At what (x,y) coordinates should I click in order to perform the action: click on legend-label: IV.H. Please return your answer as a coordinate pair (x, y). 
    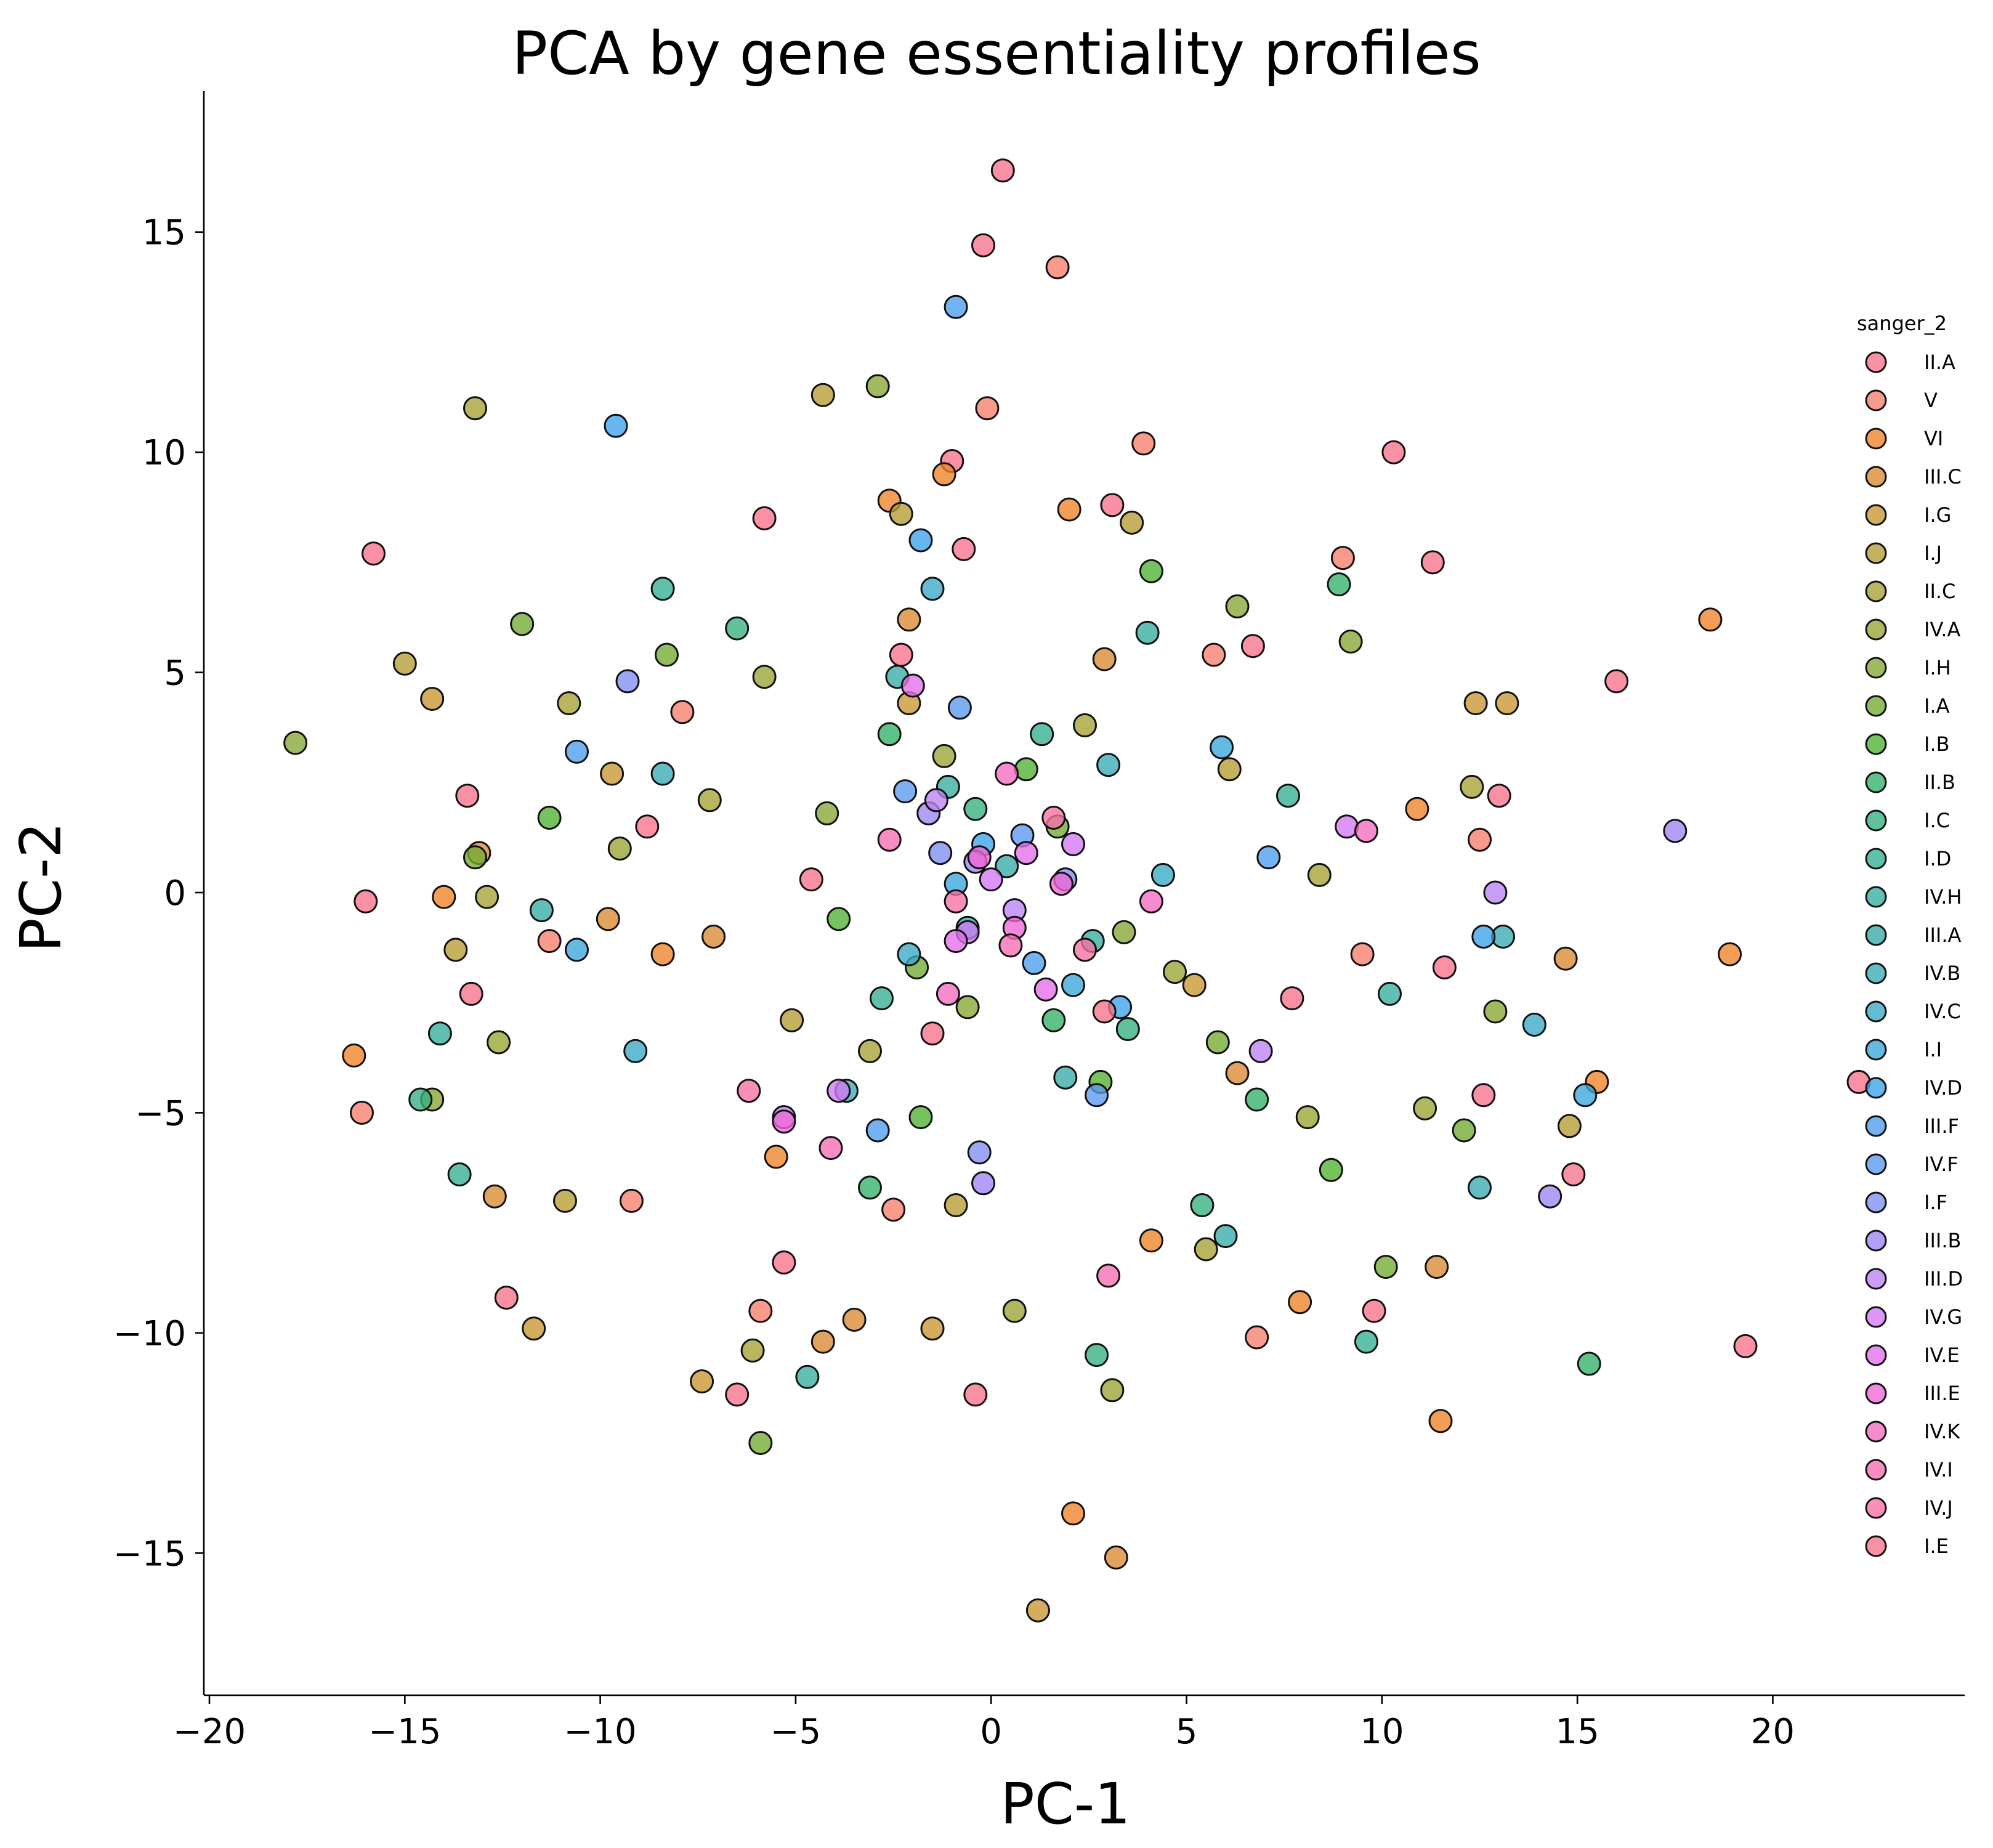
    Looking at the image, I should click on (1943, 897).